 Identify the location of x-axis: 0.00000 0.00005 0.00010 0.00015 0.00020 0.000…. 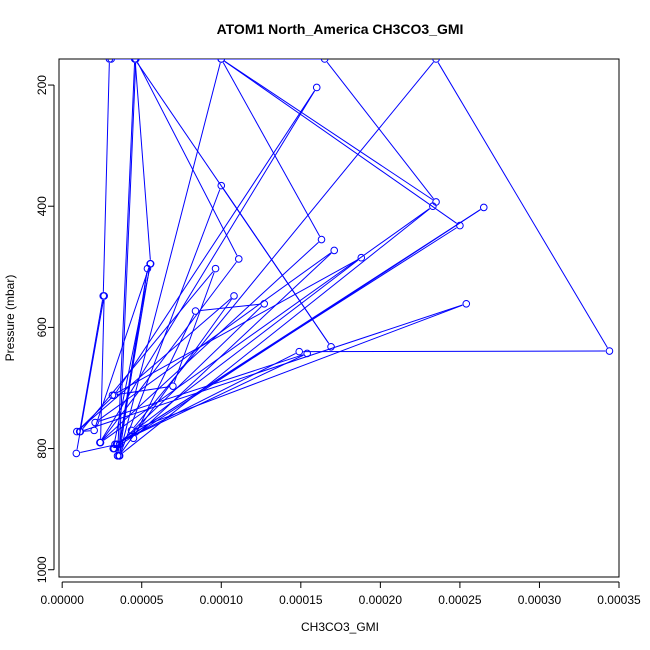
(340, 594).